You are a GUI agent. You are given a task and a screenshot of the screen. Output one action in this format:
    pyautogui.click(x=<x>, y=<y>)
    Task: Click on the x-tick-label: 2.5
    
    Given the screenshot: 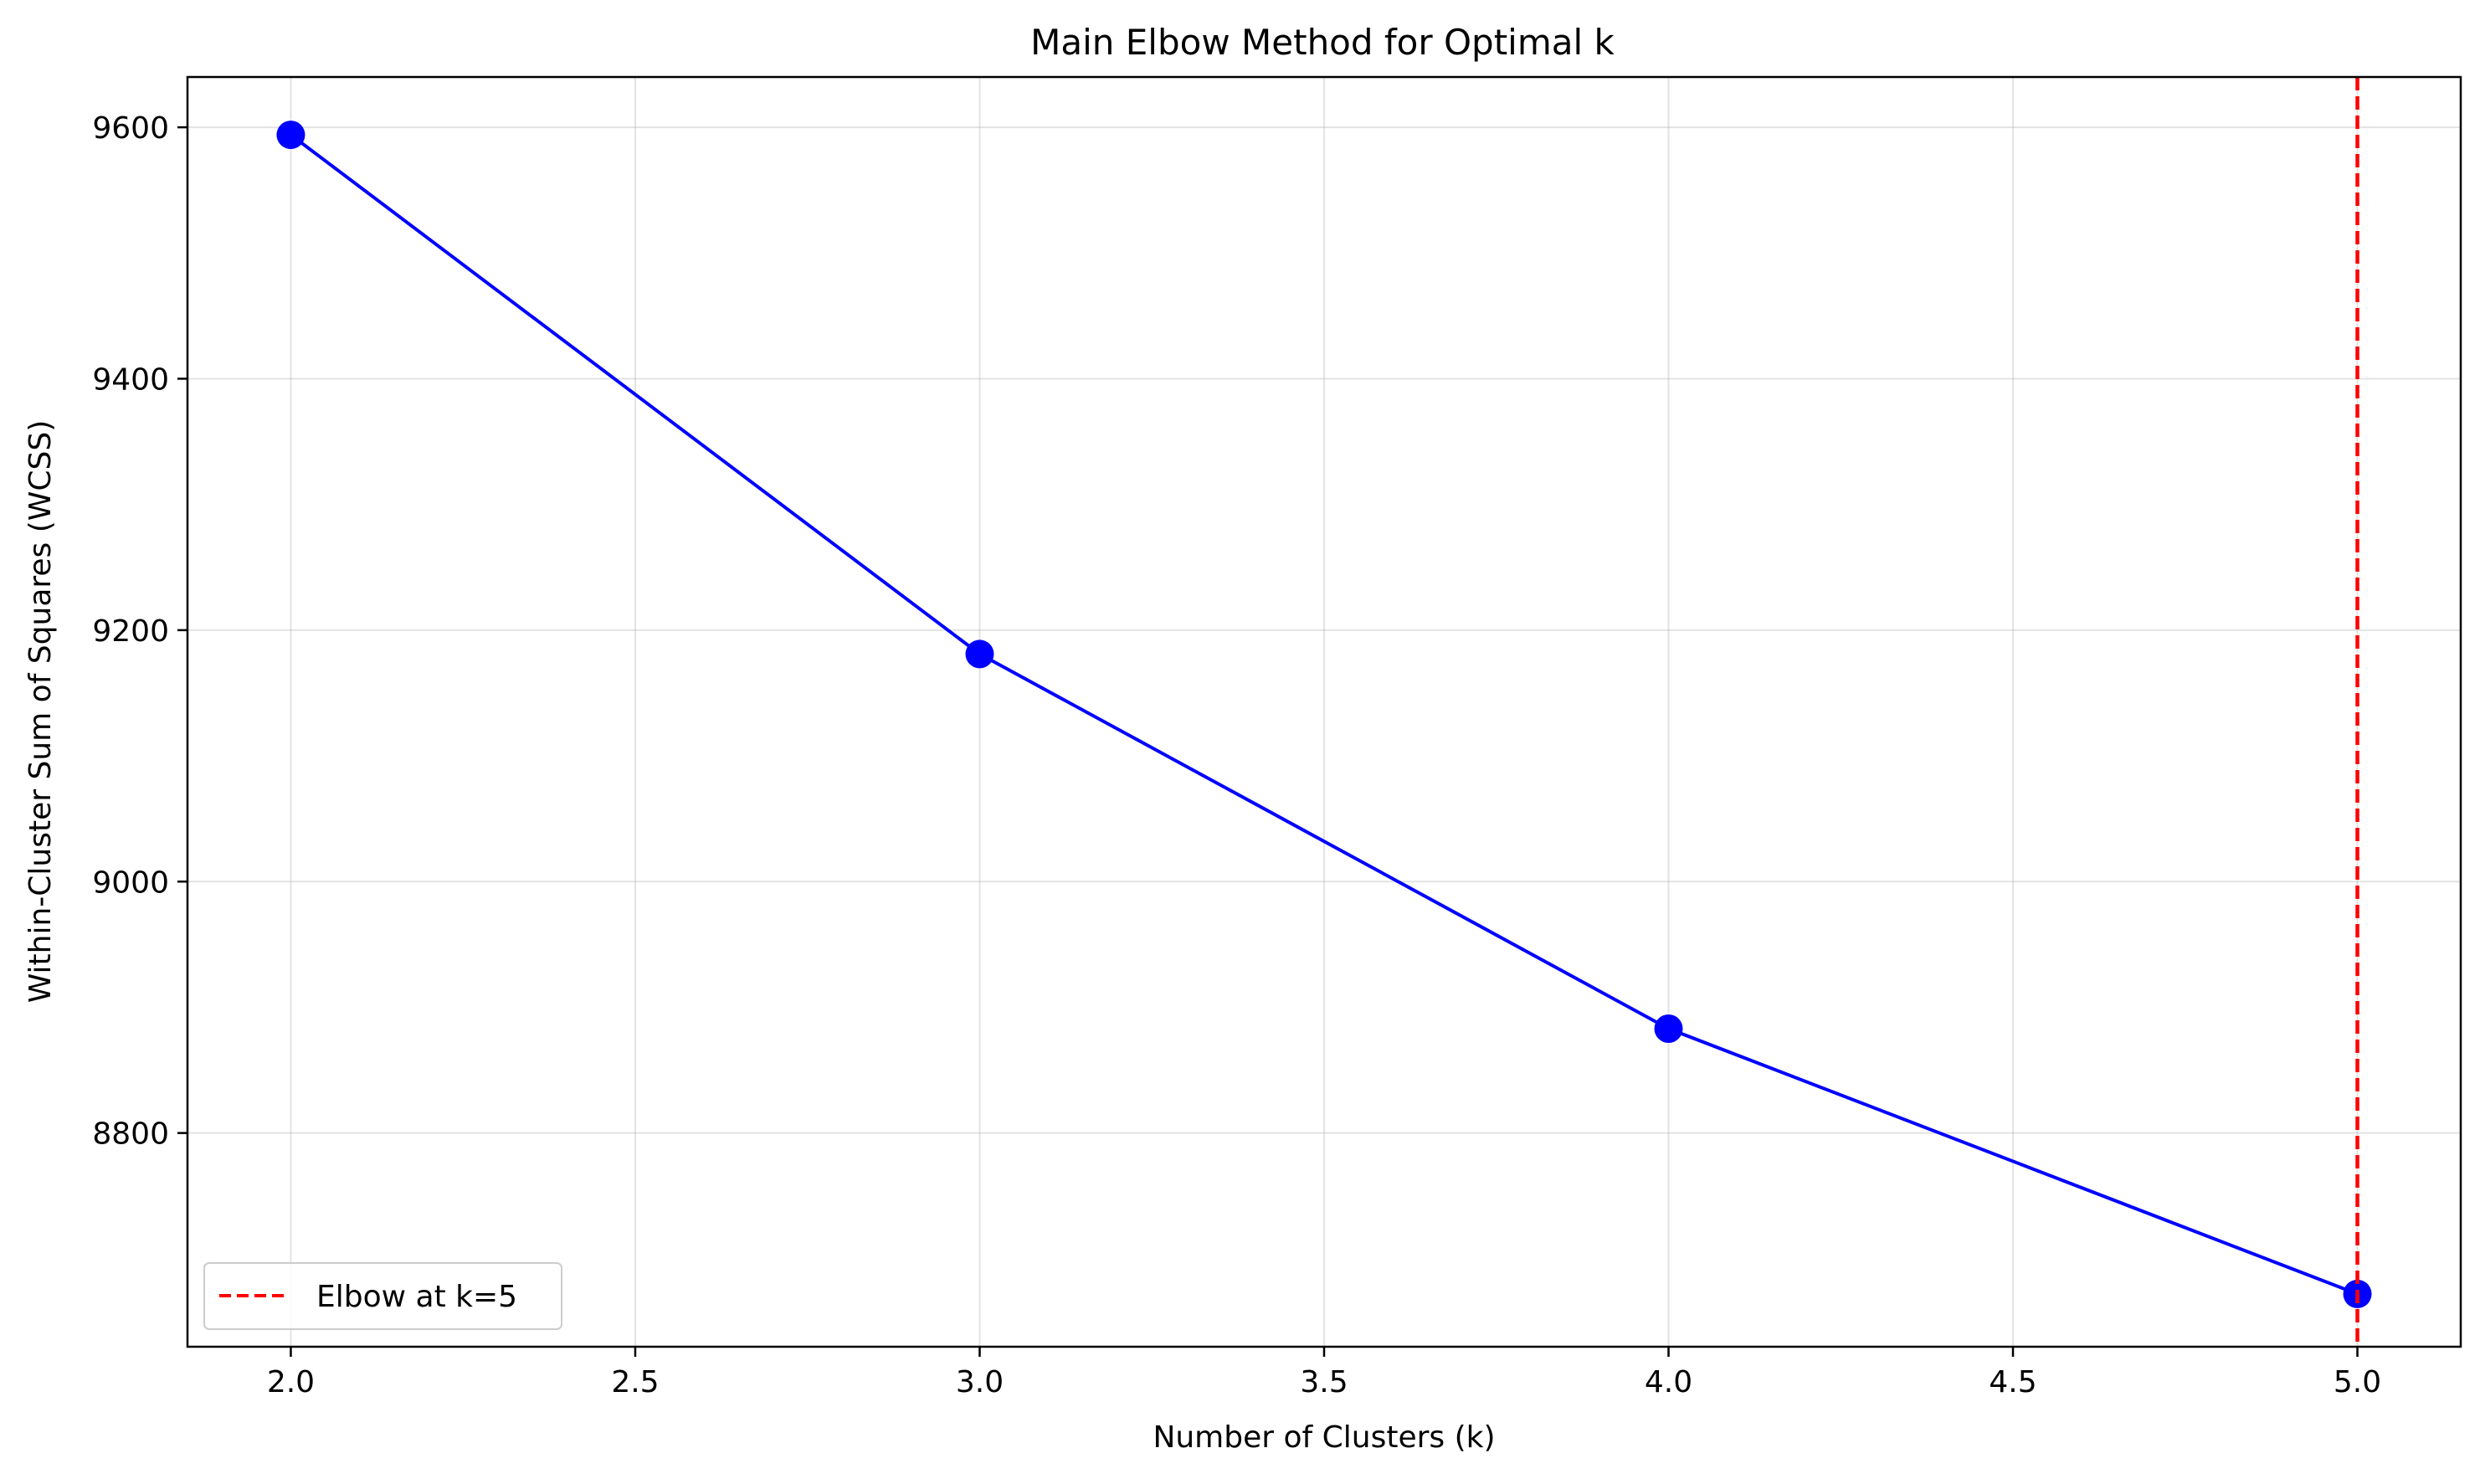 What is the action you would take?
    pyautogui.click(x=635, y=1382)
    